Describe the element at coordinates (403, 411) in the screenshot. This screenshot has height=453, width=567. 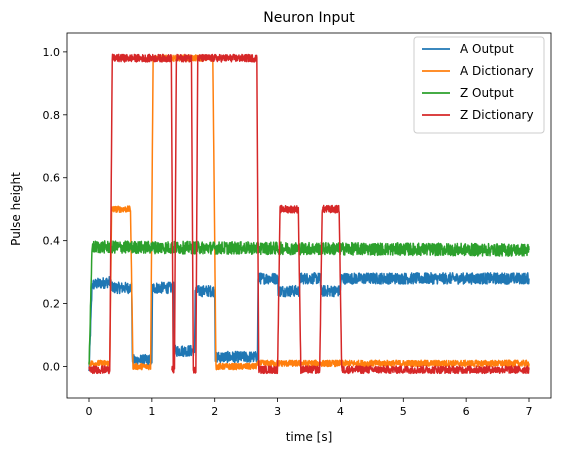
I see `x-tick-label: 5` at that location.